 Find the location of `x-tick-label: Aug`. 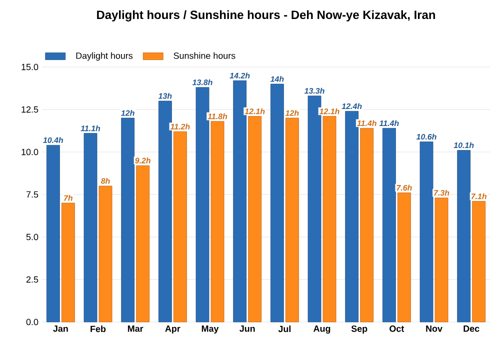

x-tick-label: Aug is located at coordinates (322, 330).